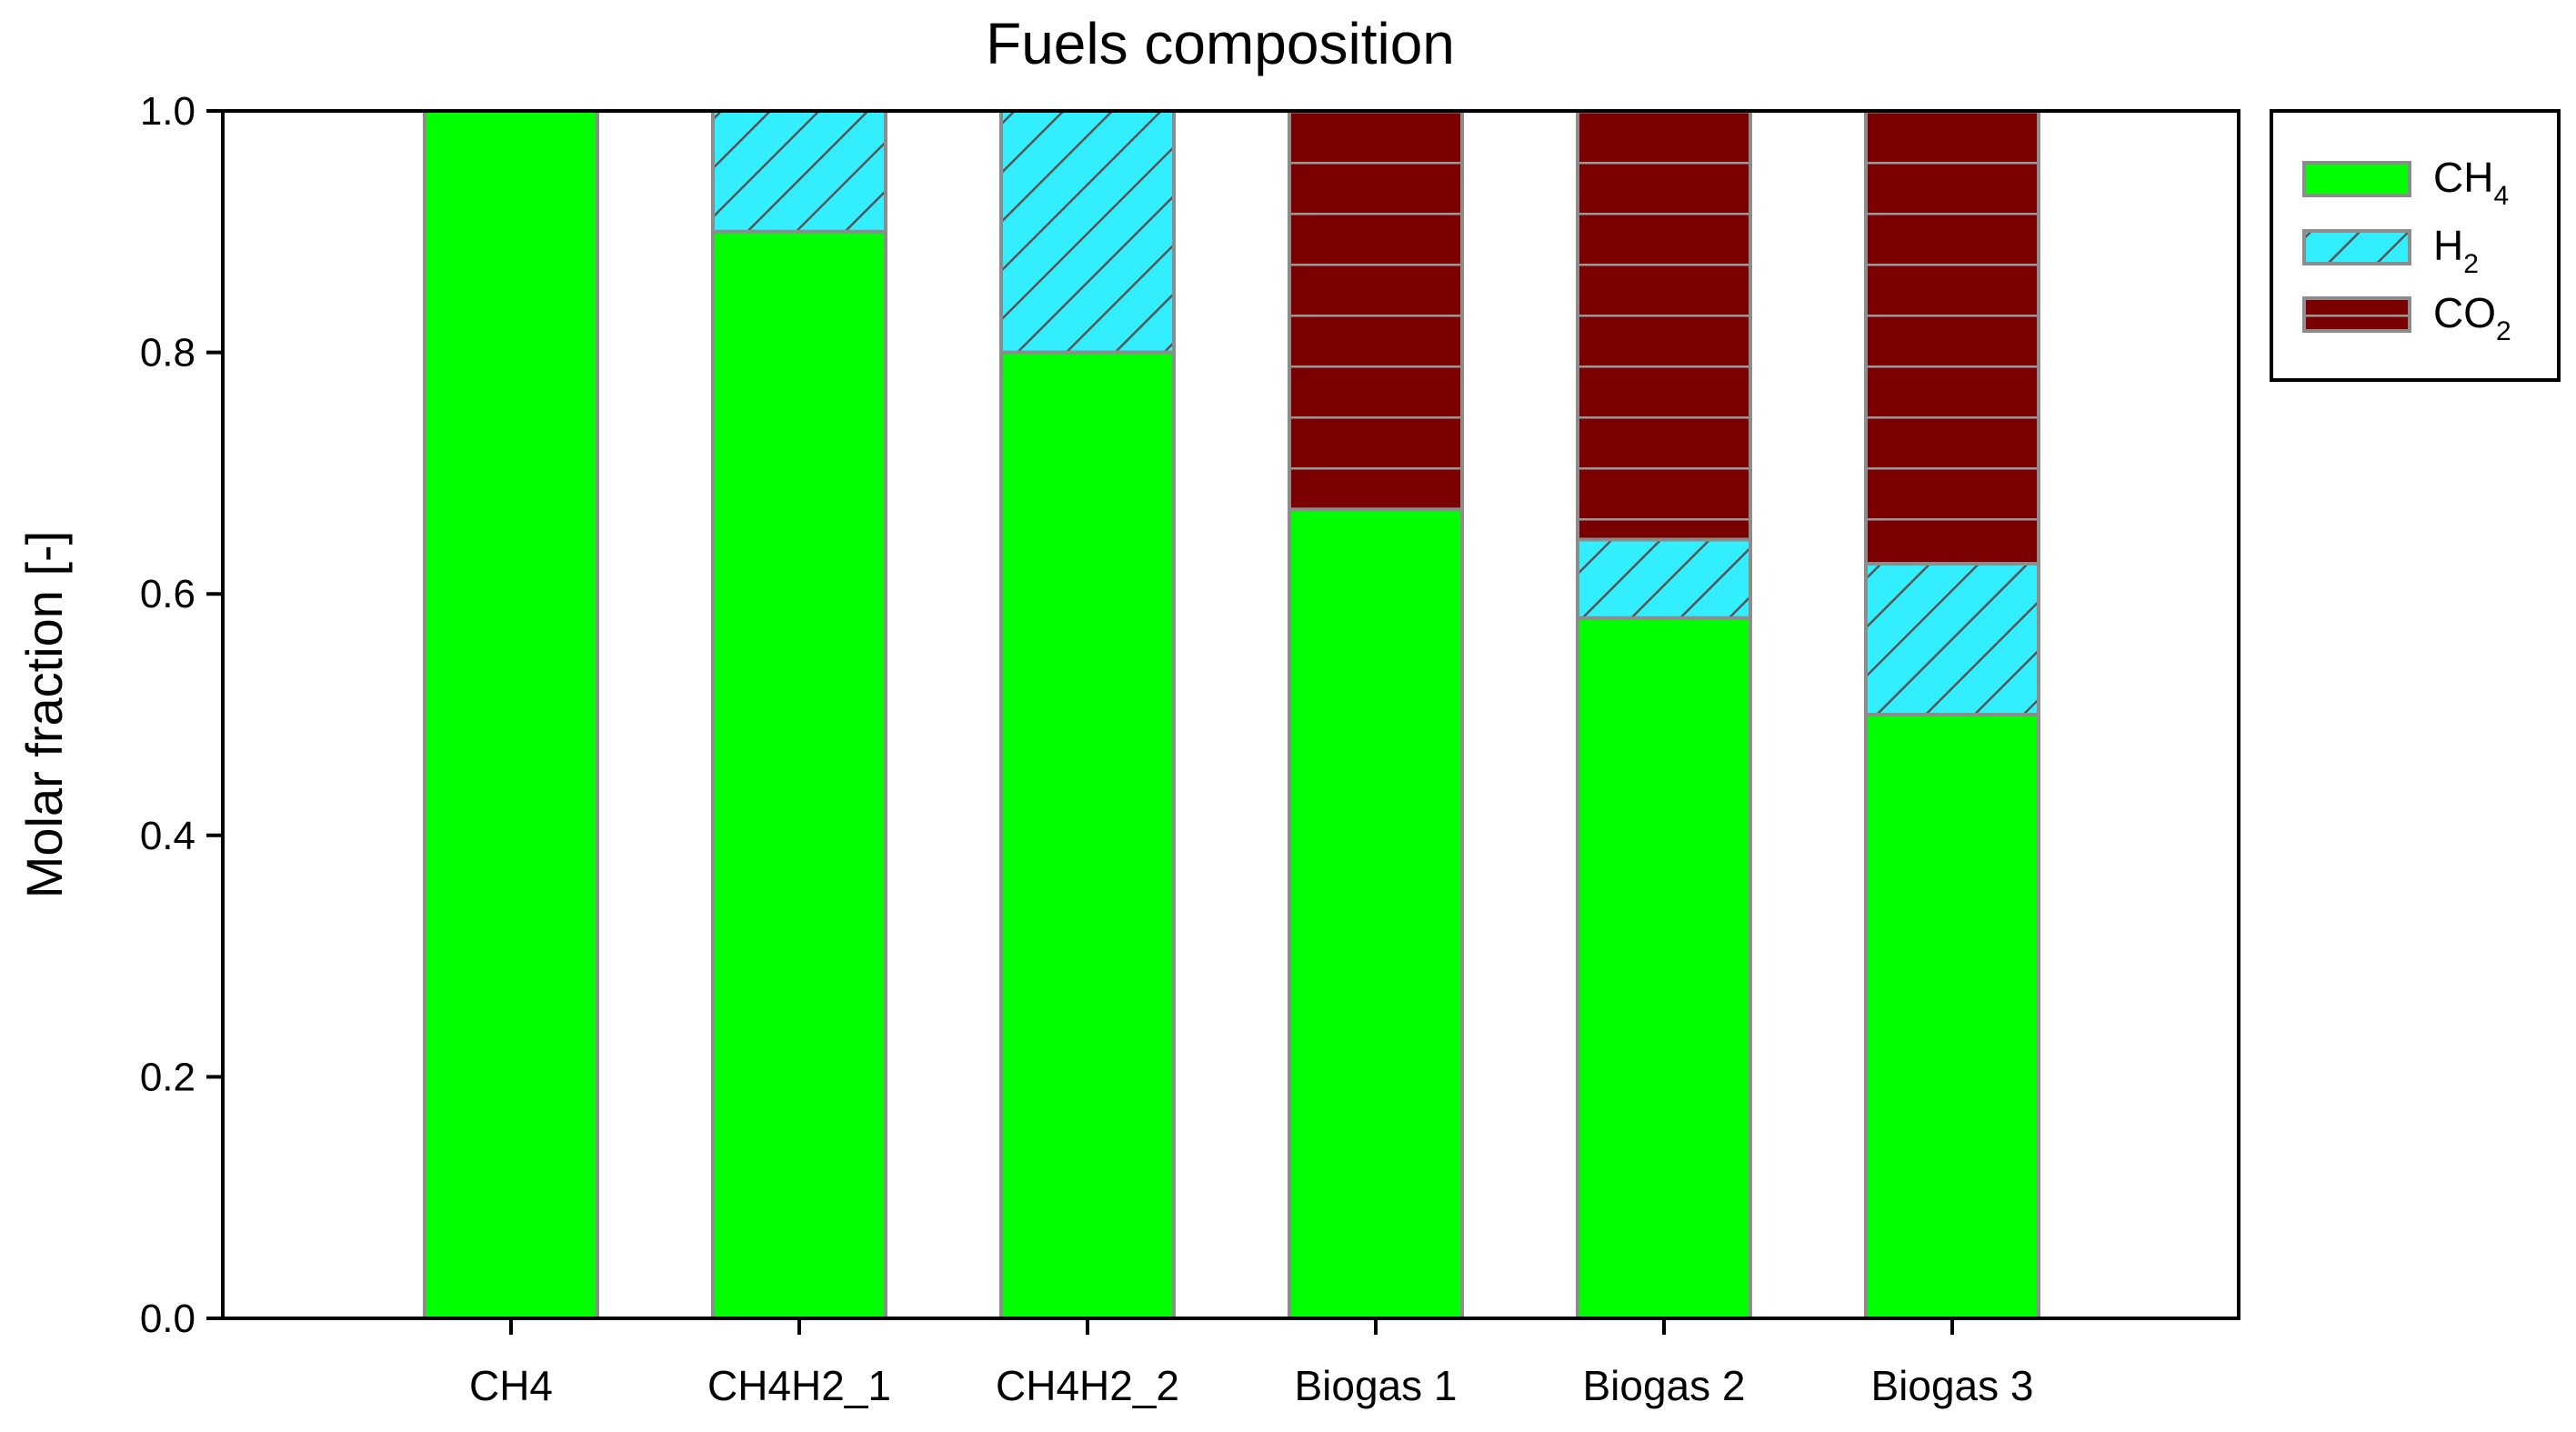 Image resolution: width=2576 pixels, height=1432 pixels. What do you see at coordinates (799, 1385) in the screenshot?
I see `x-category-label: CH4H2_1` at bounding box center [799, 1385].